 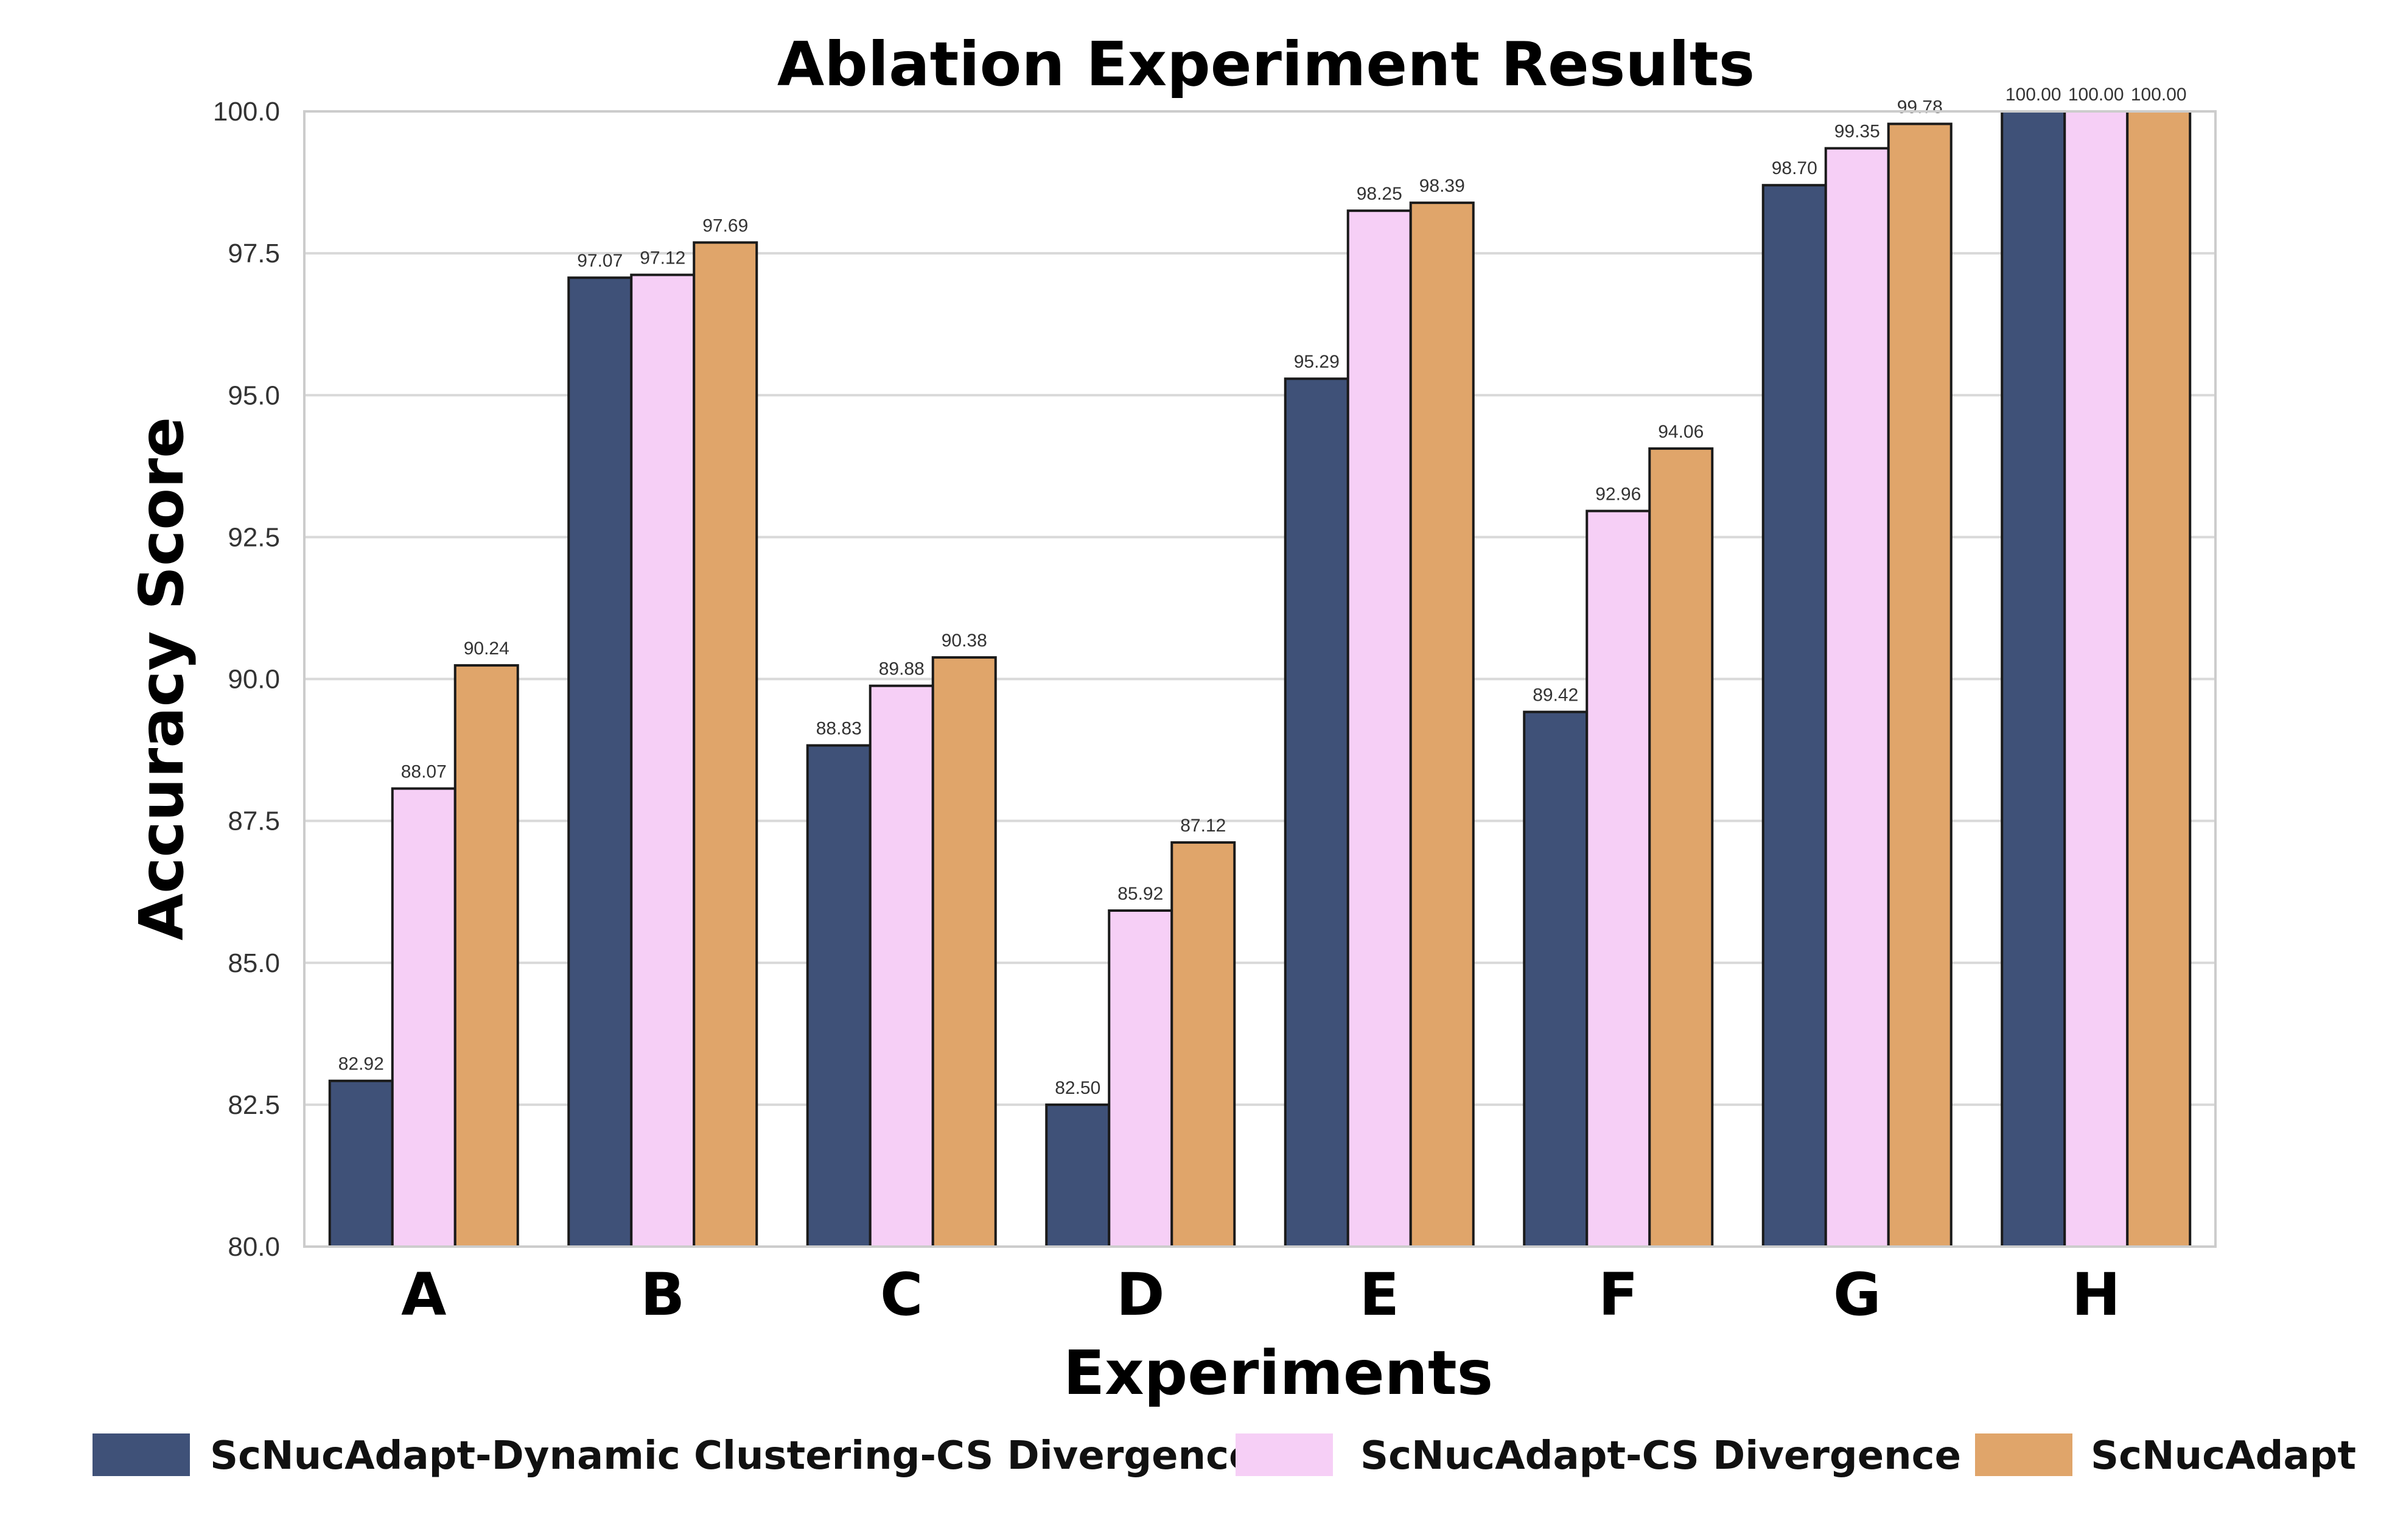 What do you see at coordinates (254, 537) in the screenshot?
I see `y-tick-label: 92.5` at bounding box center [254, 537].